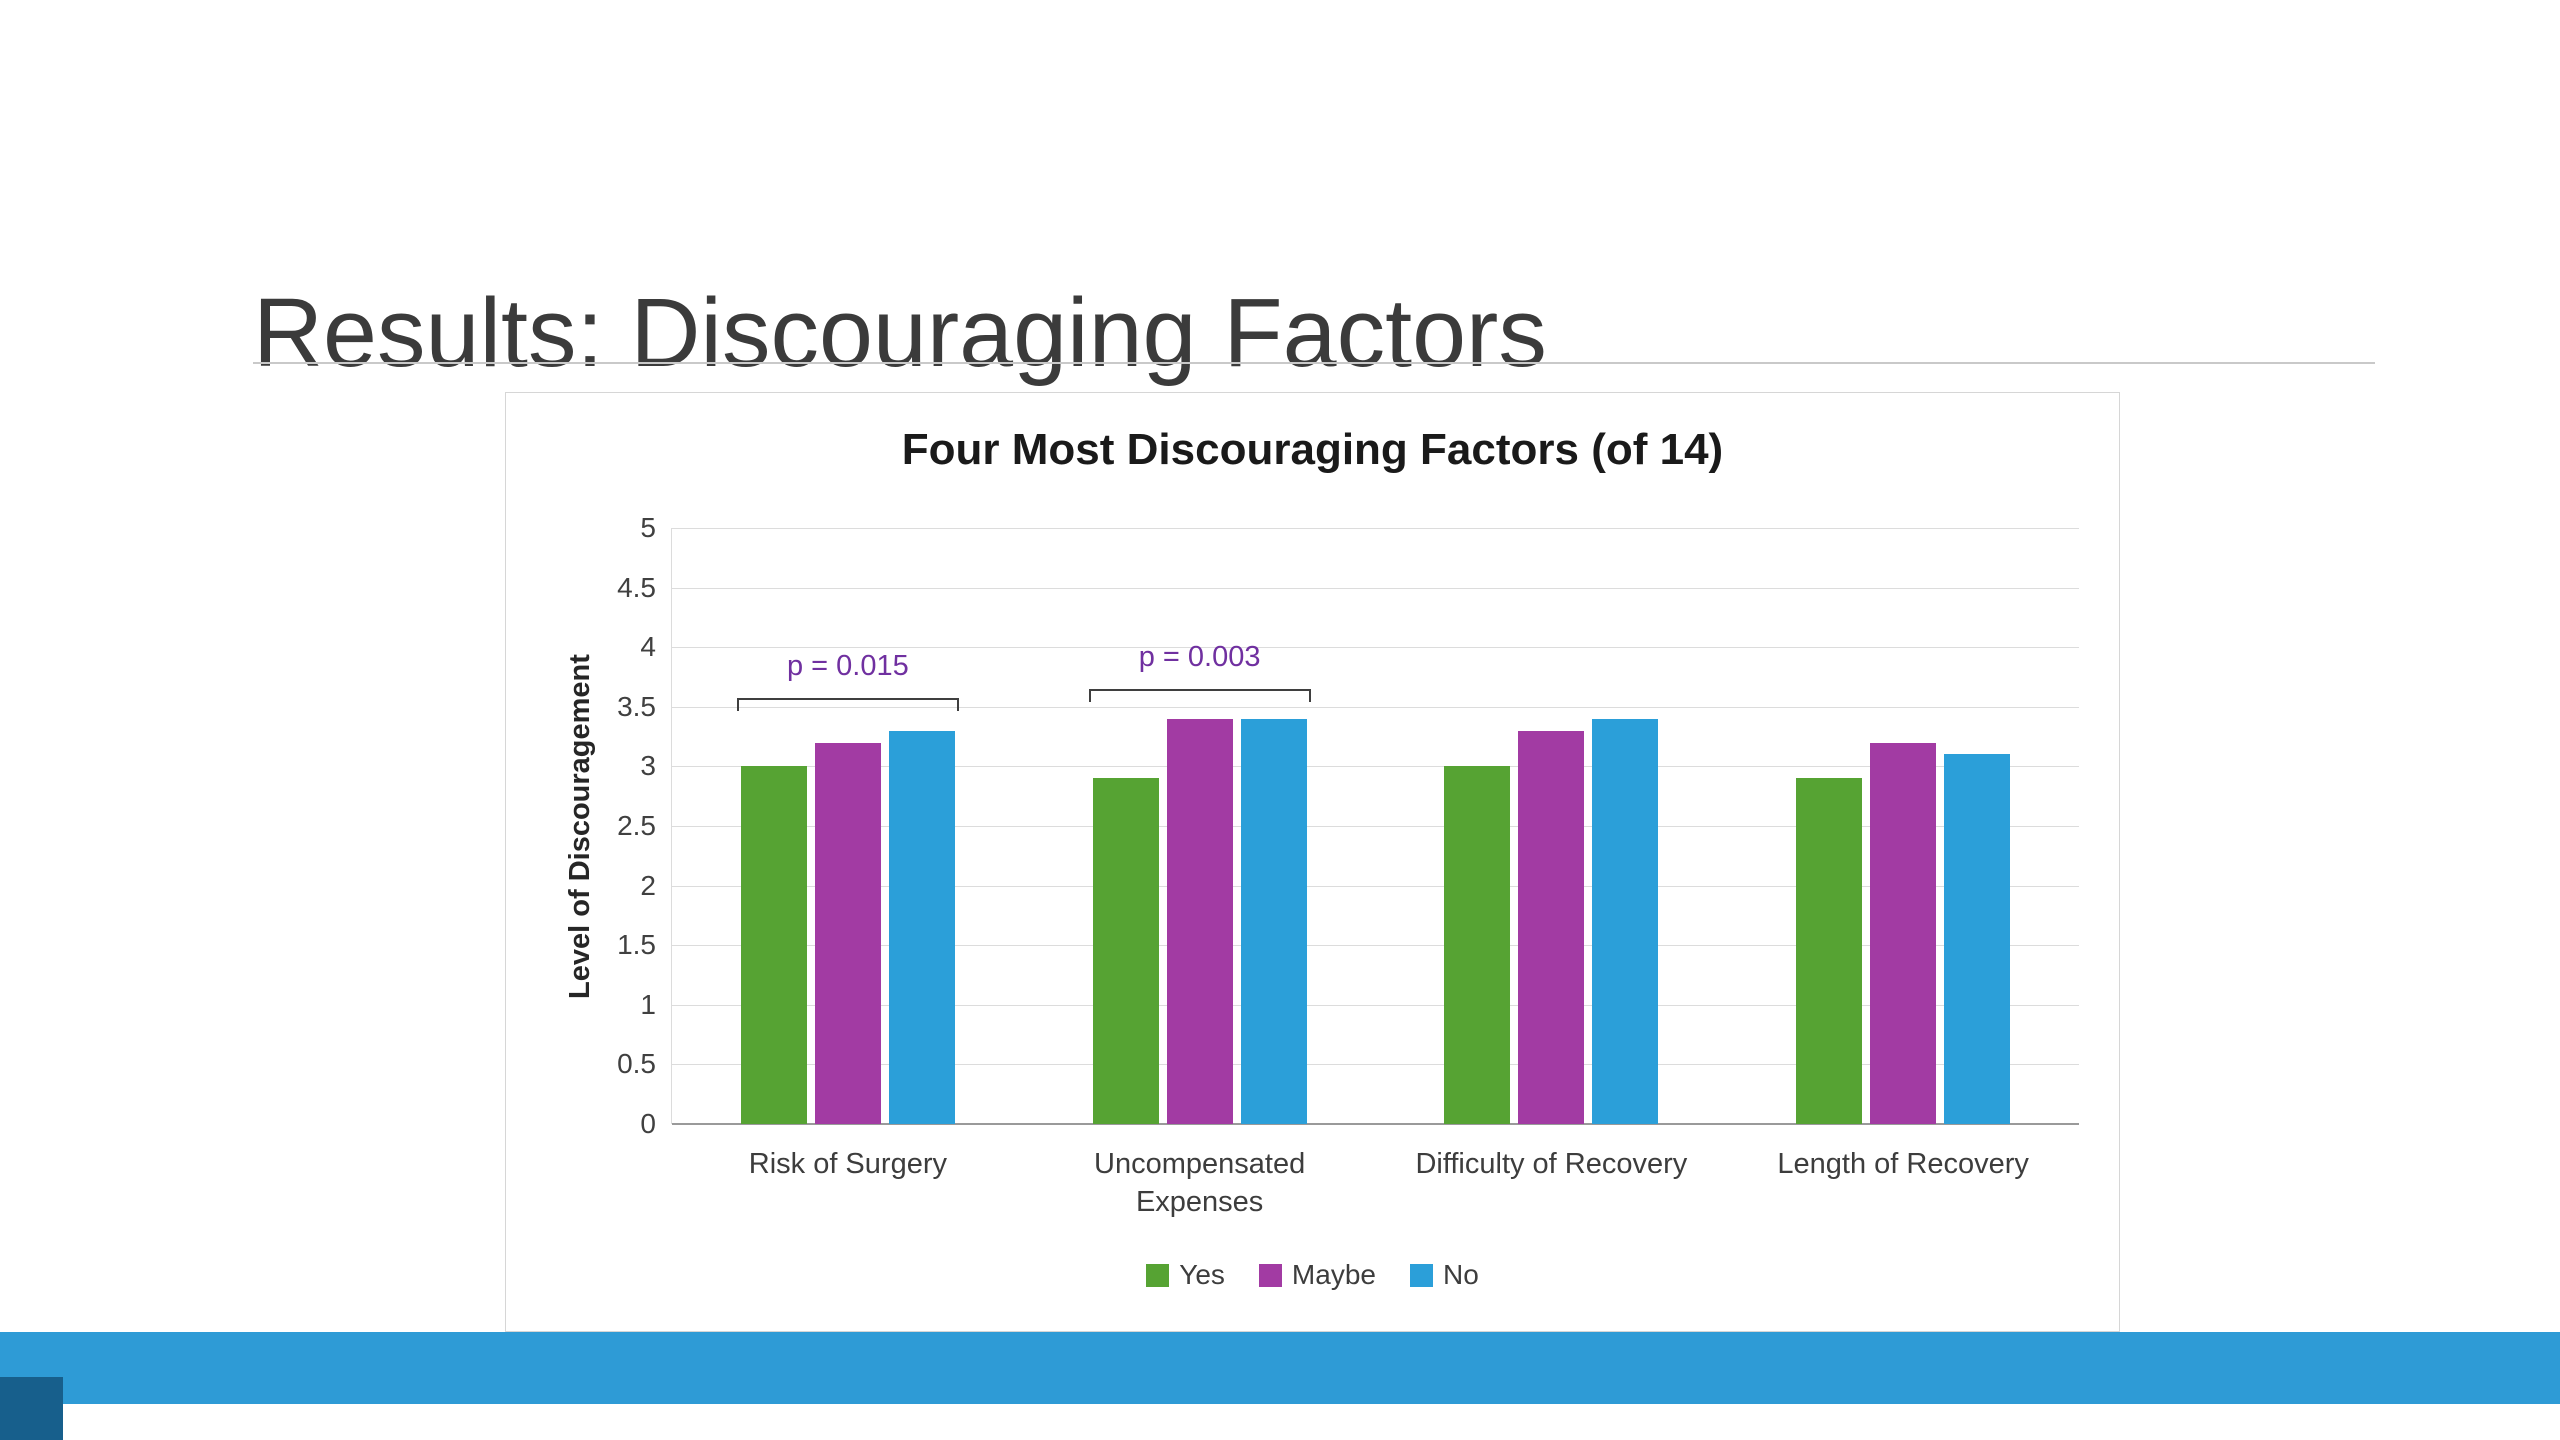 This screenshot has height=1440, width=2560. What do you see at coordinates (648, 527) in the screenshot?
I see `y-tick-label: 5` at bounding box center [648, 527].